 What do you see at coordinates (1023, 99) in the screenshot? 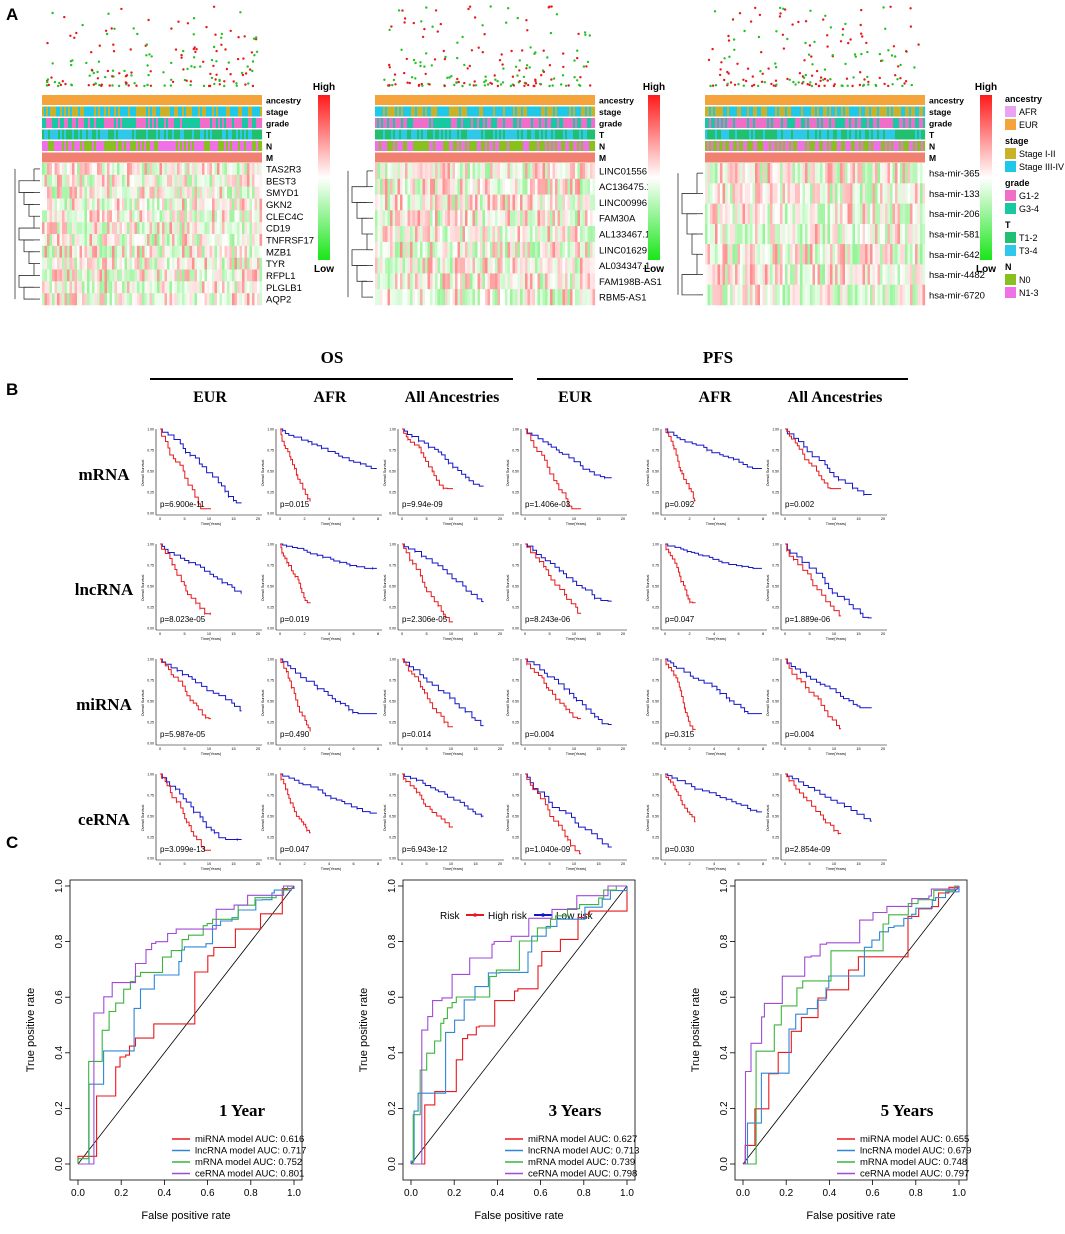
I see `legend-title: ancestry` at bounding box center [1023, 99].